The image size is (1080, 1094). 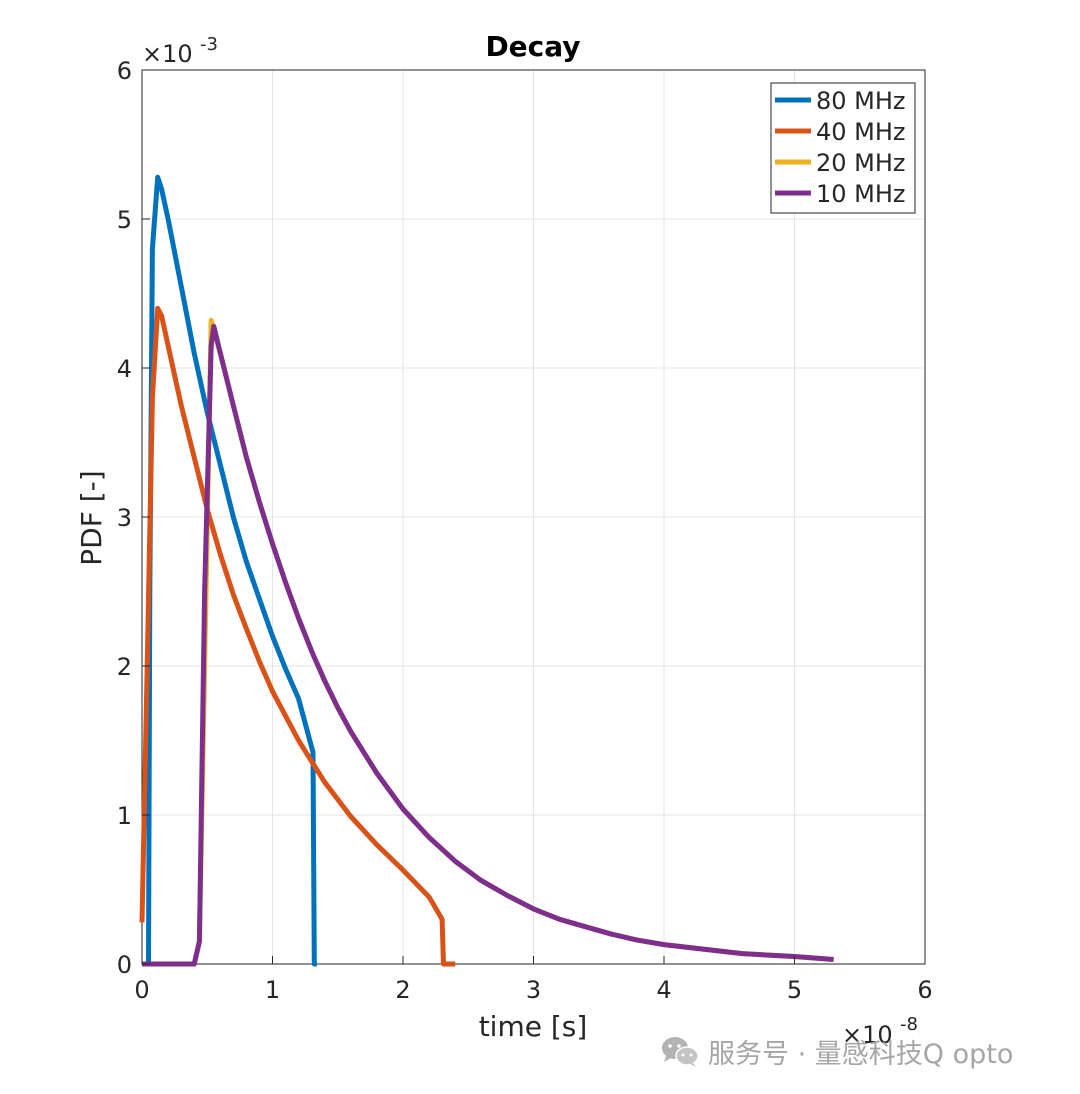 I want to click on legend: 80 MHz 40 MHz 20 MHz 10 MHz, so click(x=843, y=148).